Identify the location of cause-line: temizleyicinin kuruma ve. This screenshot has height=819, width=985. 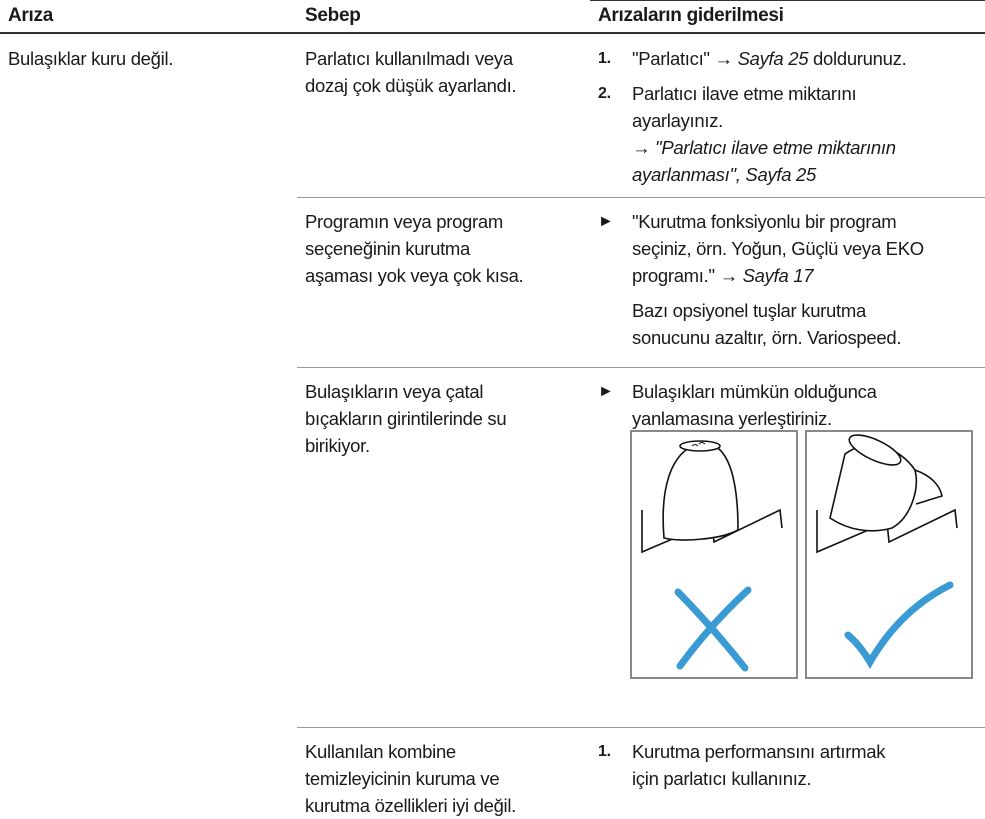
(402, 778).